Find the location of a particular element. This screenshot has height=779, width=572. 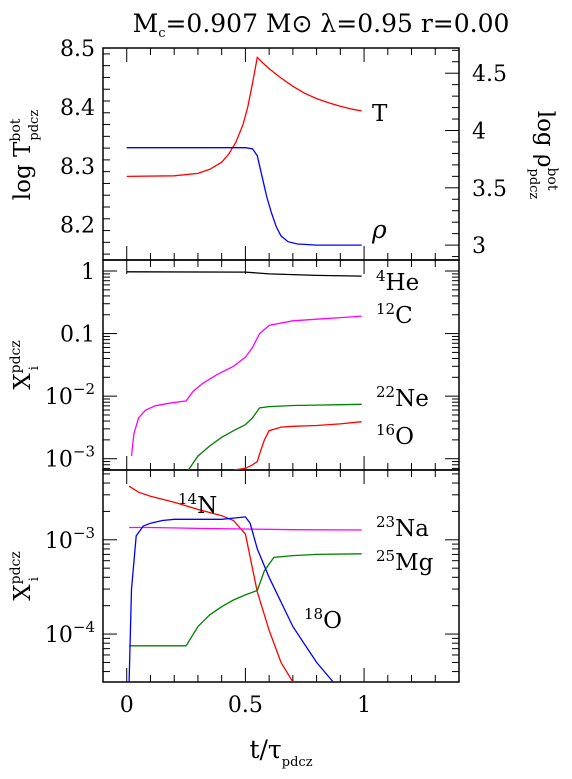

top-right-axis-label: log ρbotpdcz is located at coordinates (543, 155).